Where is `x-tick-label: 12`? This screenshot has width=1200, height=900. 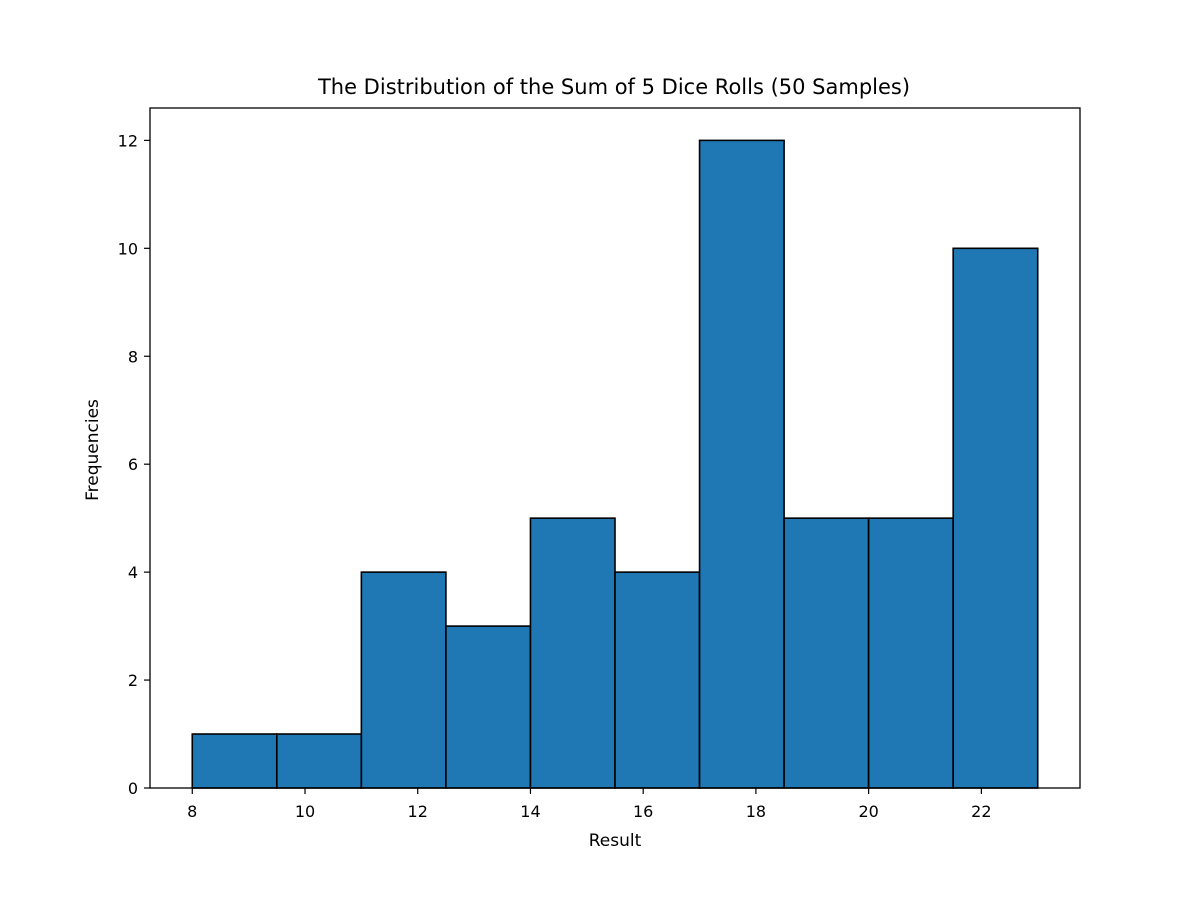 x-tick-label: 12 is located at coordinates (418, 811).